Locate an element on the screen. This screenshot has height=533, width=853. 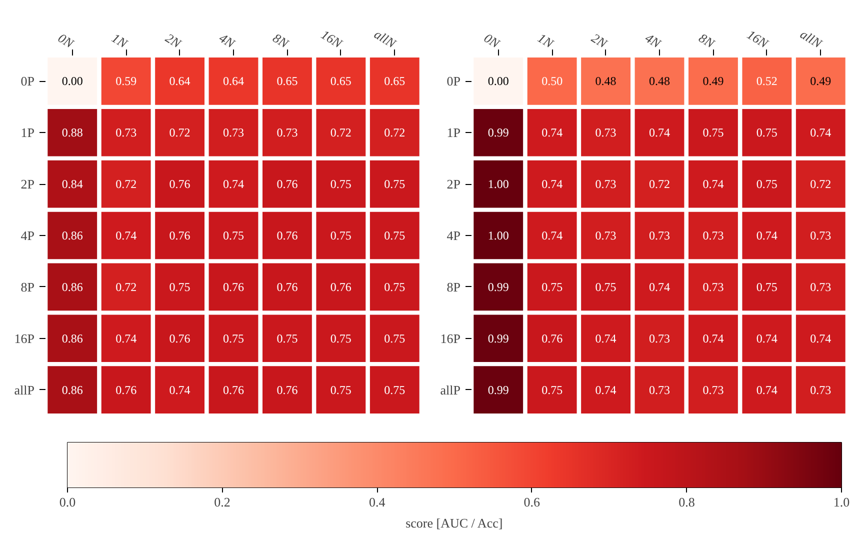
data-label: 0.64 is located at coordinates (233, 81).